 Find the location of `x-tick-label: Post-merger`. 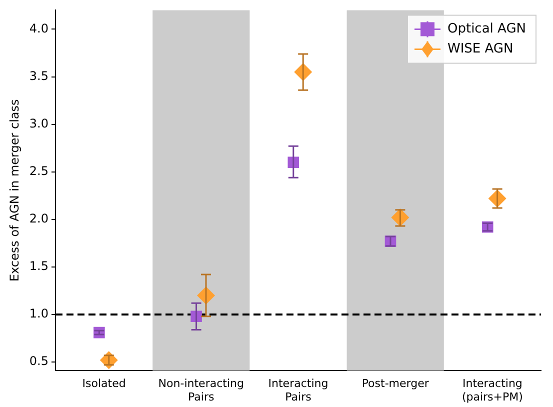

x-tick-label: Post-merger is located at coordinates (396, 383).